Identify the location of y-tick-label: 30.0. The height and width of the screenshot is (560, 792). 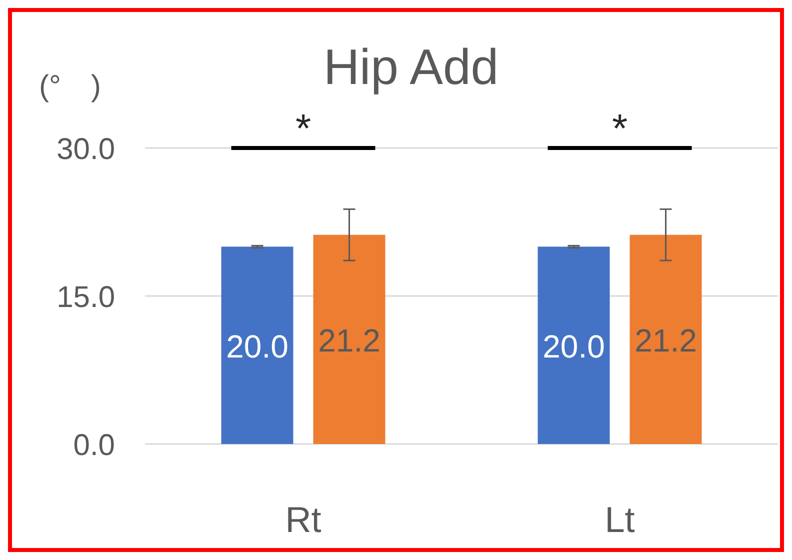
(85, 149).